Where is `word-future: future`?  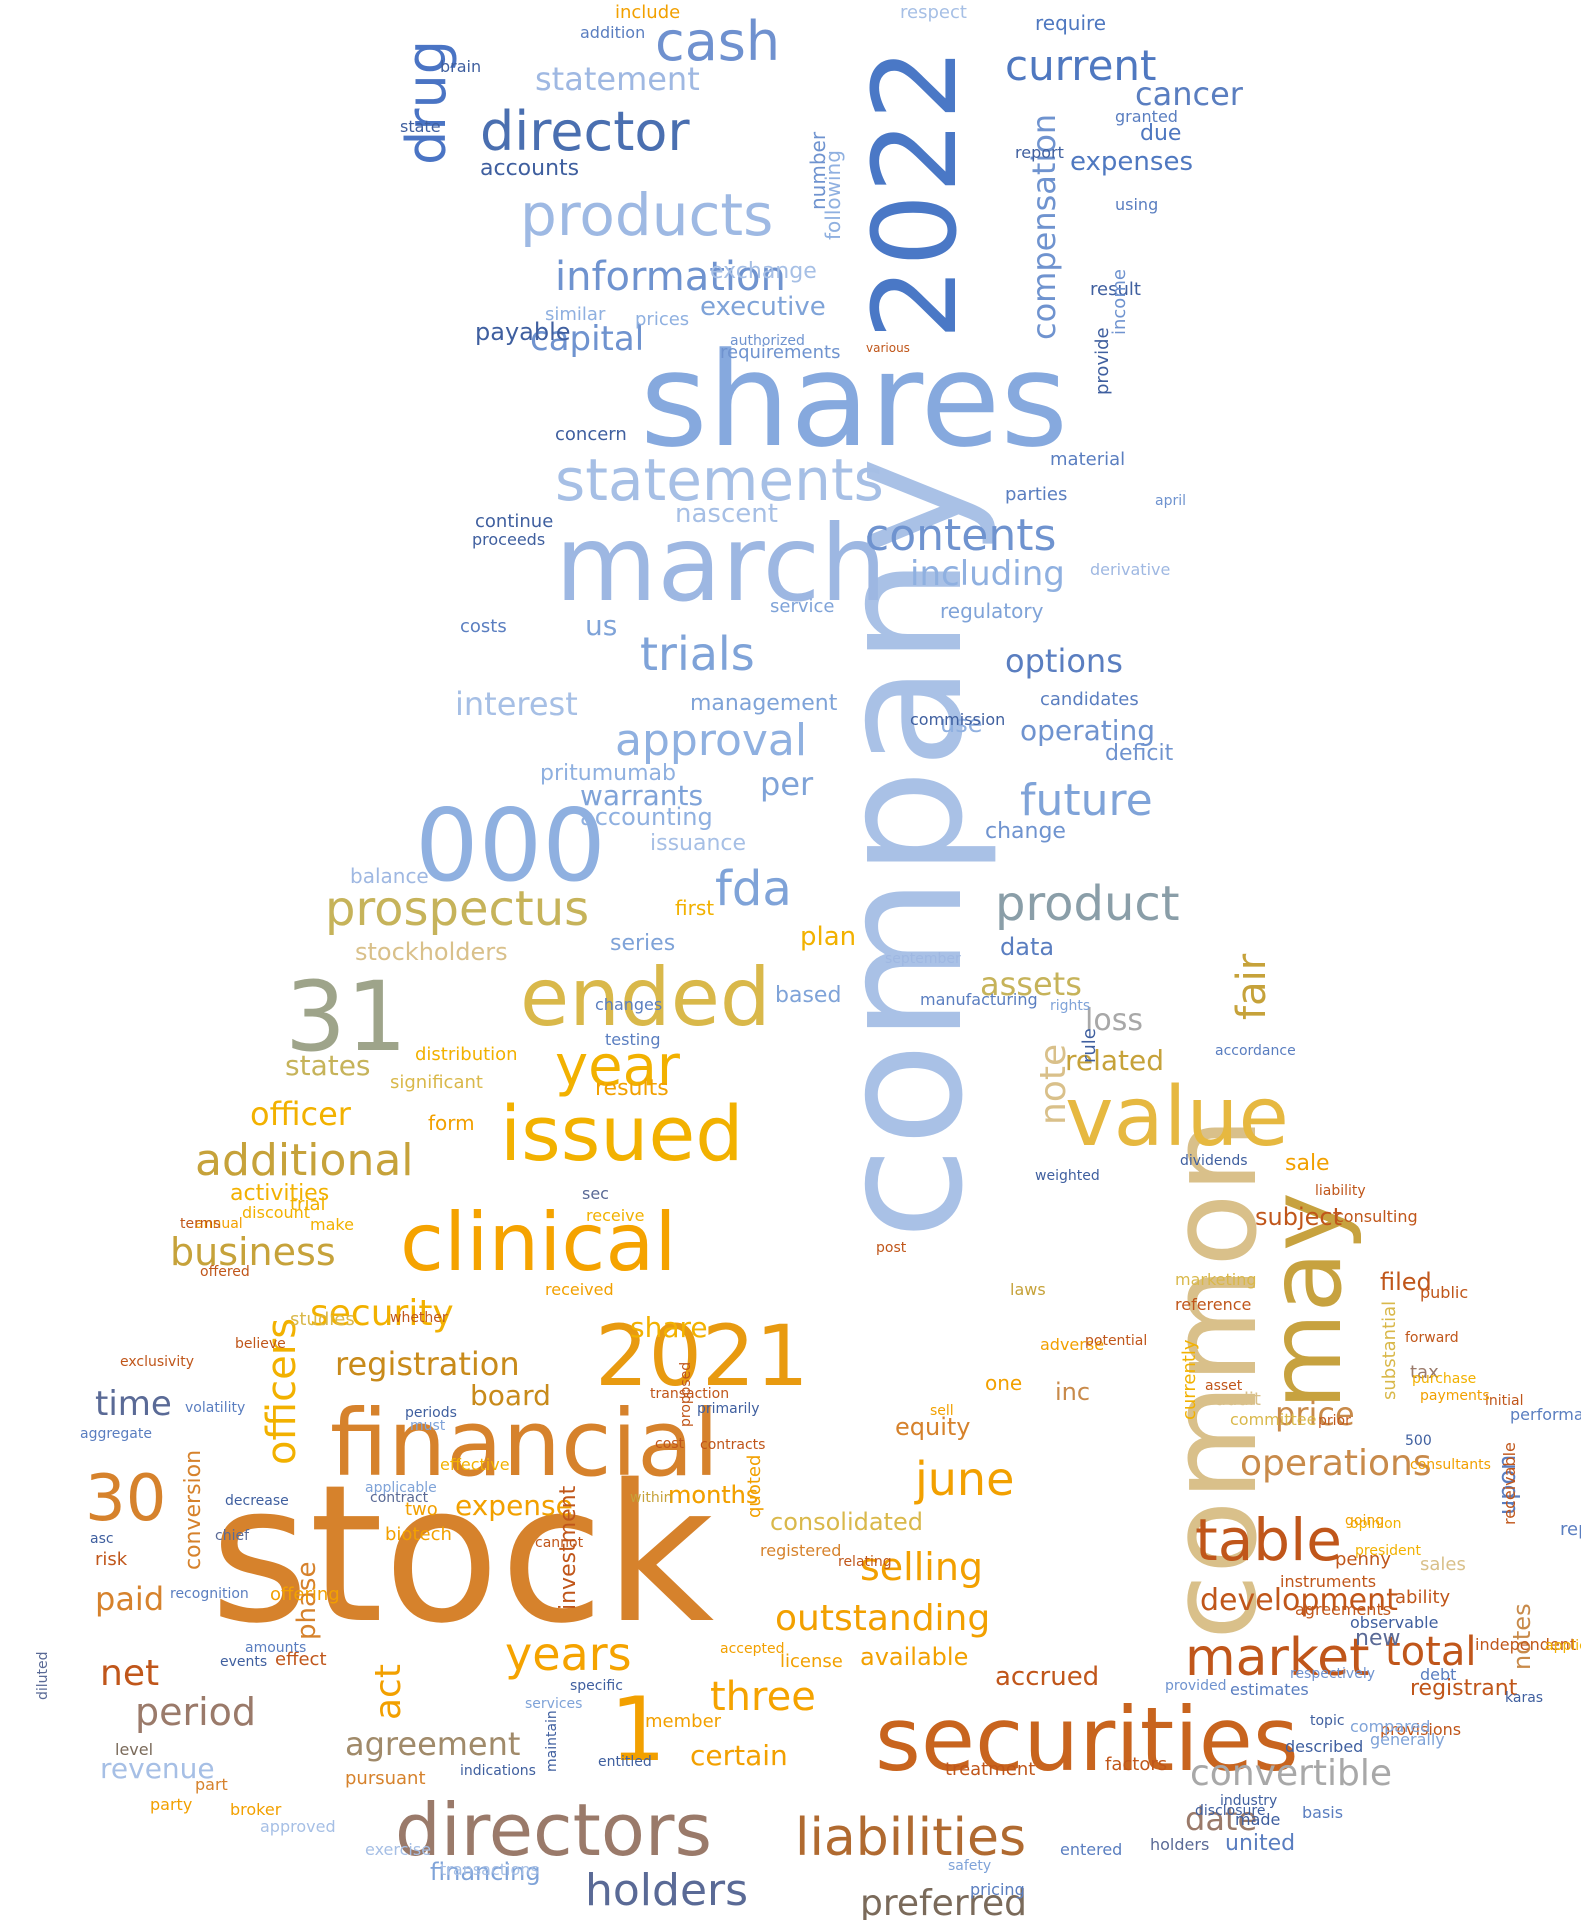 word-future: future is located at coordinates (1086, 800).